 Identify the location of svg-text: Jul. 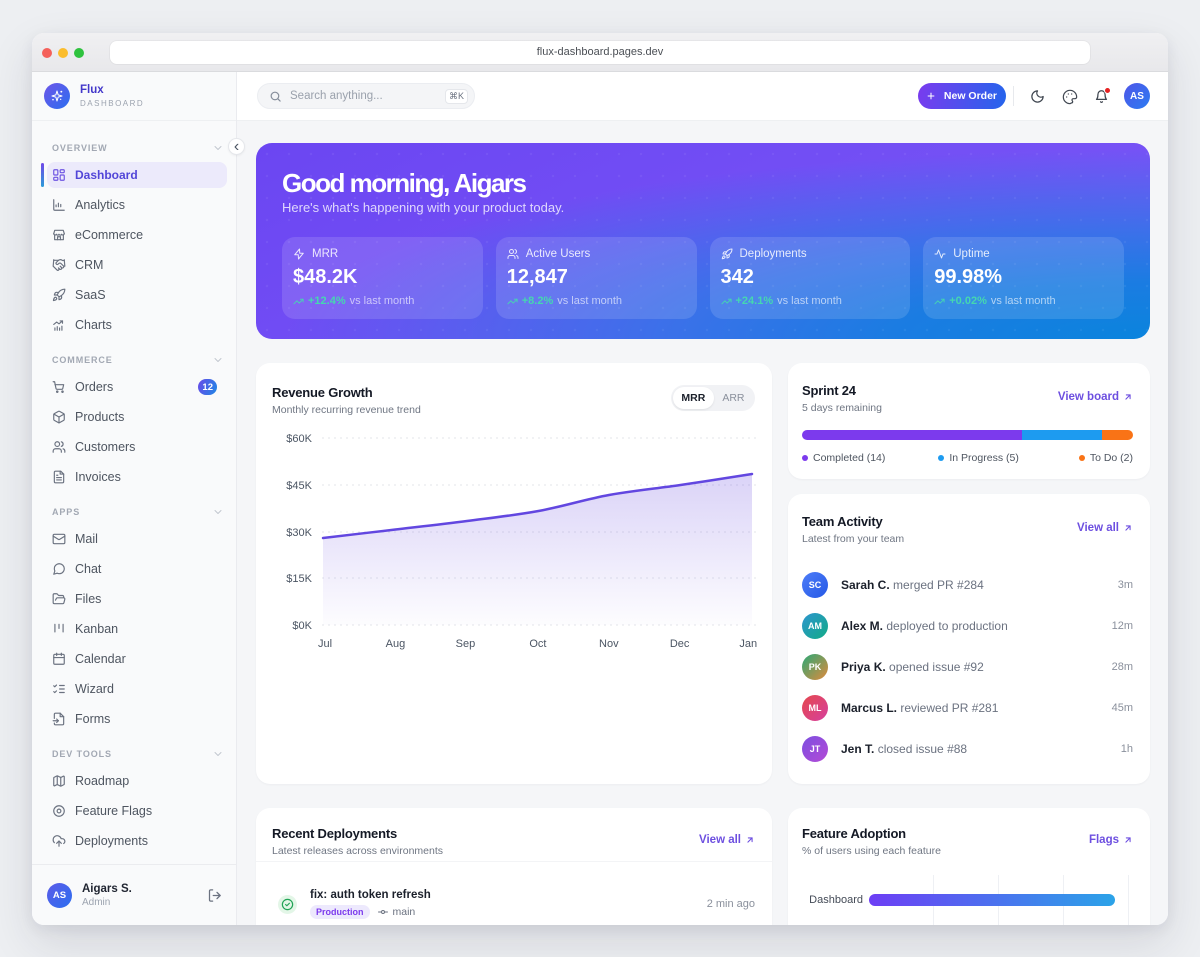
(325, 644).